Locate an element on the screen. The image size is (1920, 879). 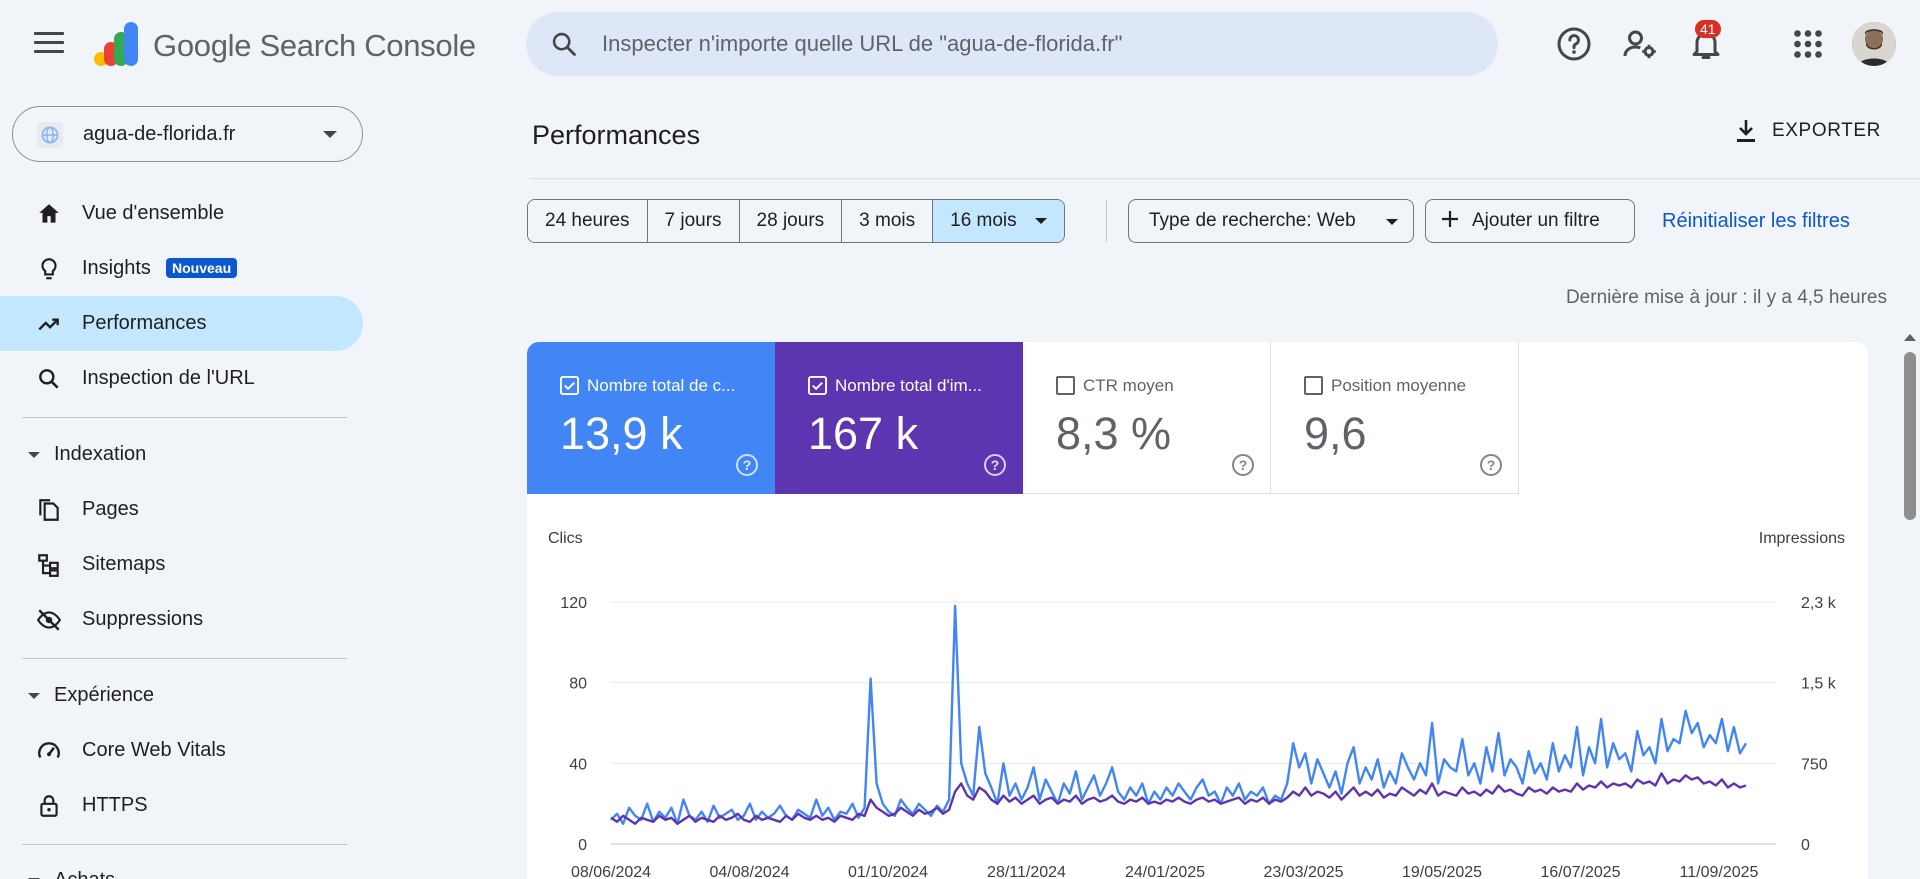
left-tick-label: 0 is located at coordinates (582, 845).